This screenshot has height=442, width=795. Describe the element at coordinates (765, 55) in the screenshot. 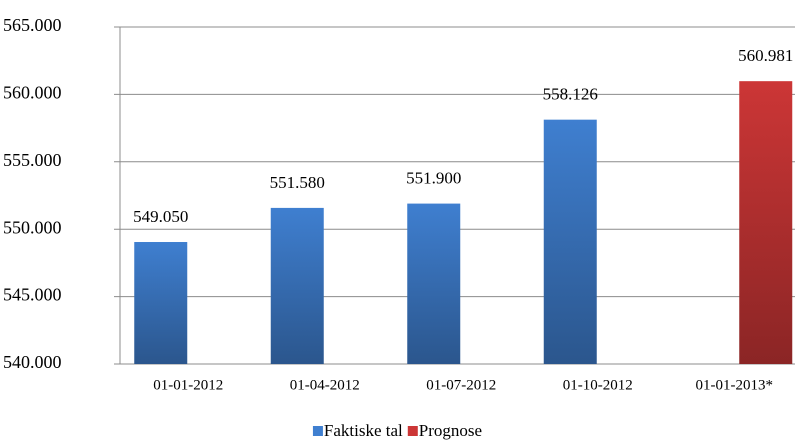

I see `data-label: 560.981` at that location.